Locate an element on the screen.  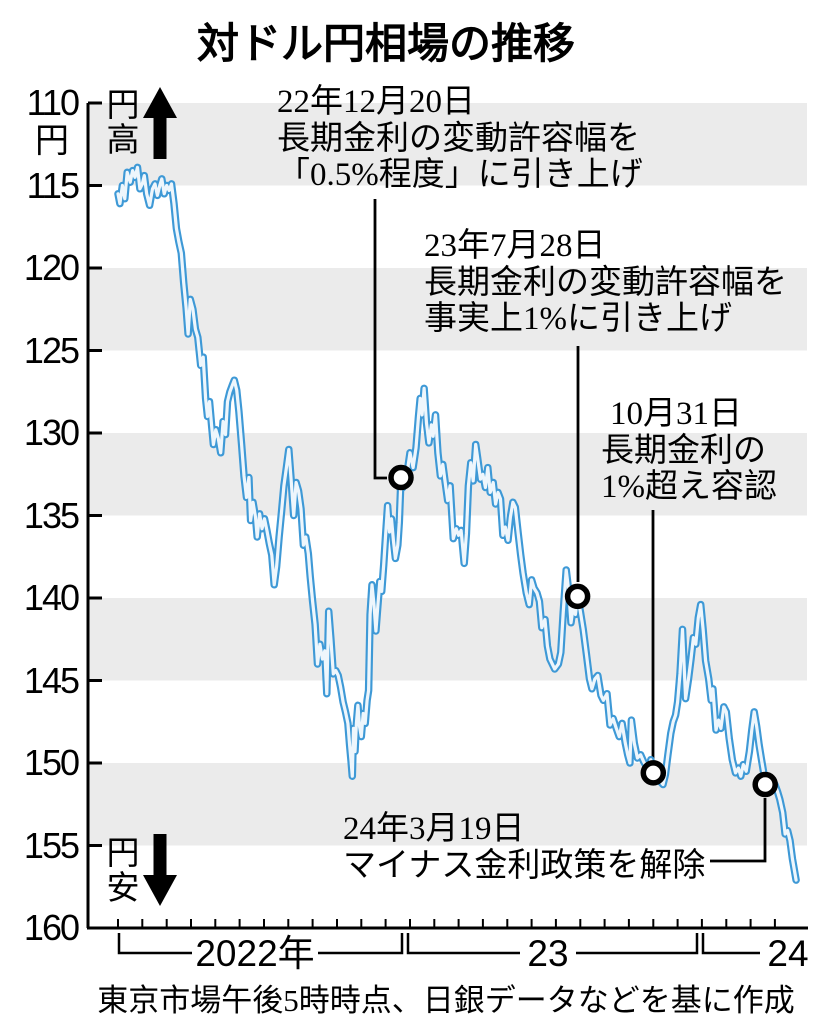
year-brackets is located at coordinates (438, 944).